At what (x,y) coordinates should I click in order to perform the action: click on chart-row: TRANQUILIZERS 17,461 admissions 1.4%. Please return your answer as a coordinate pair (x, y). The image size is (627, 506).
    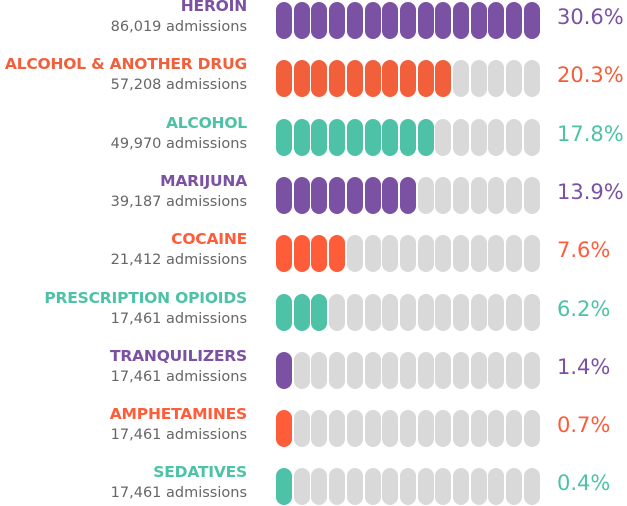
    Looking at the image, I should click on (313, 368).